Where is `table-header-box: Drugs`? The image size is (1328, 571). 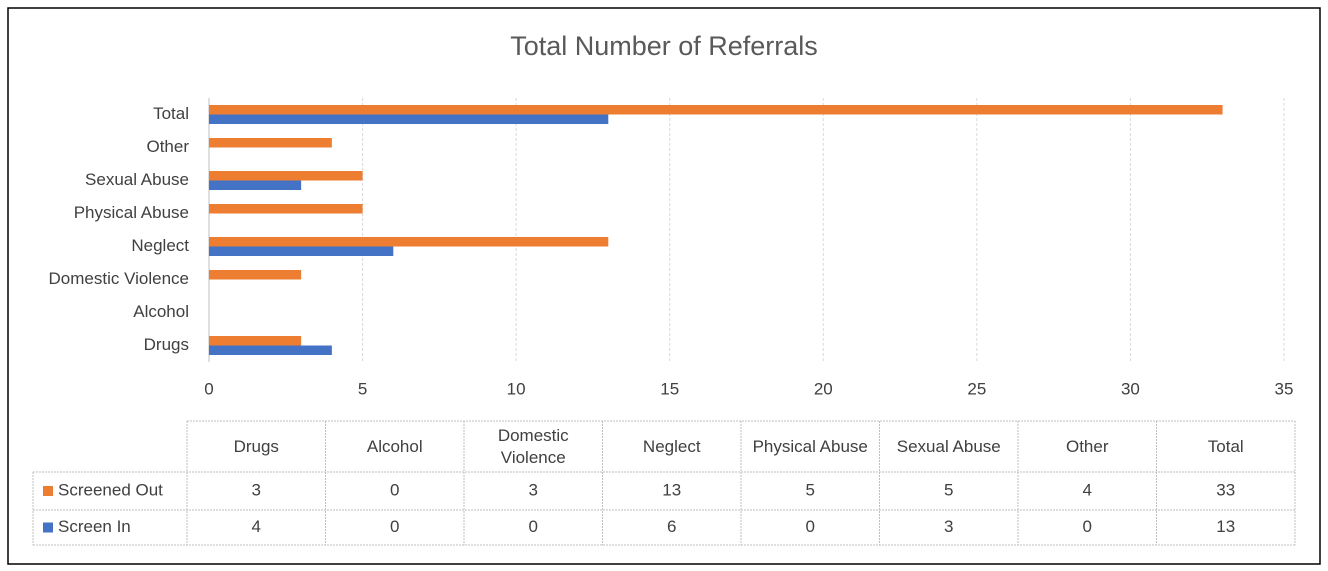
table-header-box: Drugs is located at coordinates (256, 446).